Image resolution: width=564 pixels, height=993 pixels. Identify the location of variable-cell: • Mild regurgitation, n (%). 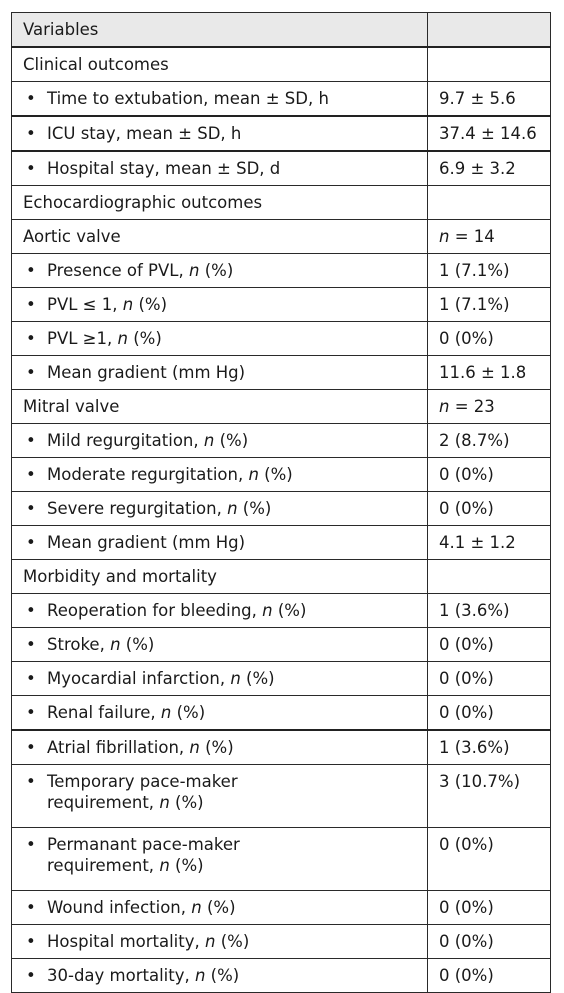
(219, 440).